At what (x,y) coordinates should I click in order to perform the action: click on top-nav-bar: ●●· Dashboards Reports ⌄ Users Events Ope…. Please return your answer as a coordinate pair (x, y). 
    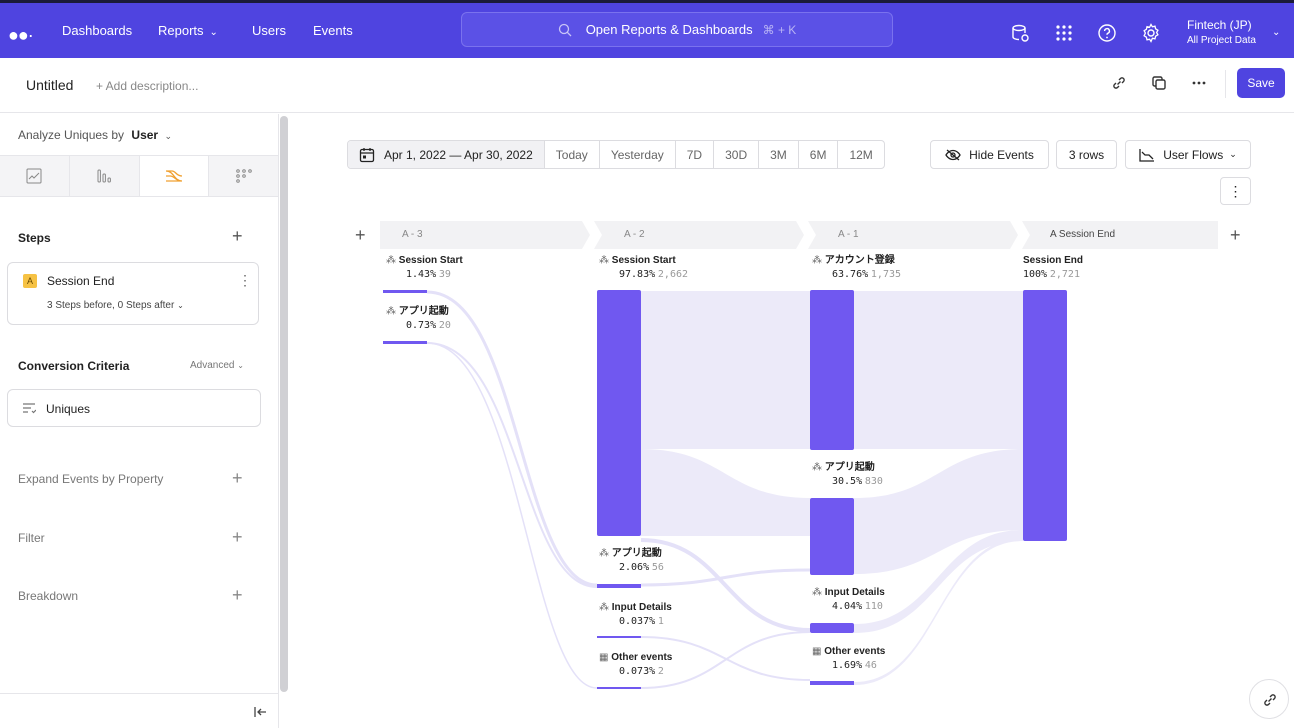
    Looking at the image, I should click on (647, 29).